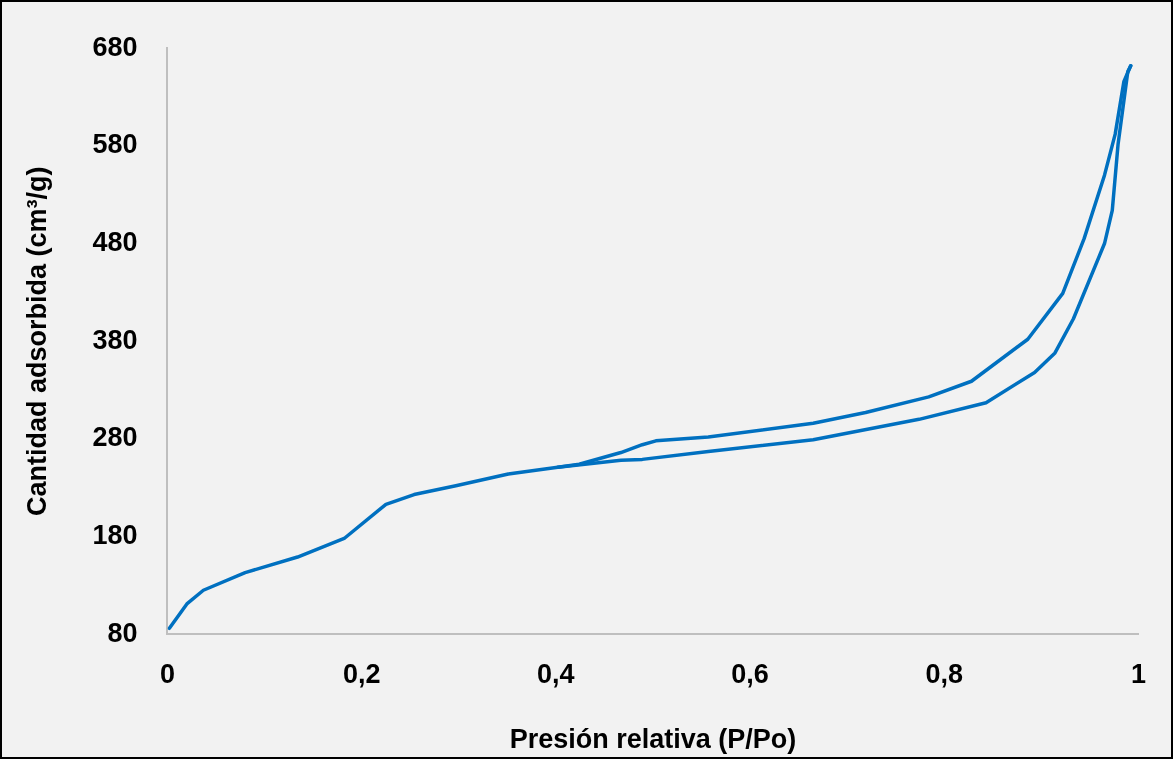 The image size is (1173, 759). What do you see at coordinates (115, 241) in the screenshot?
I see `y-tick-label: 480` at bounding box center [115, 241].